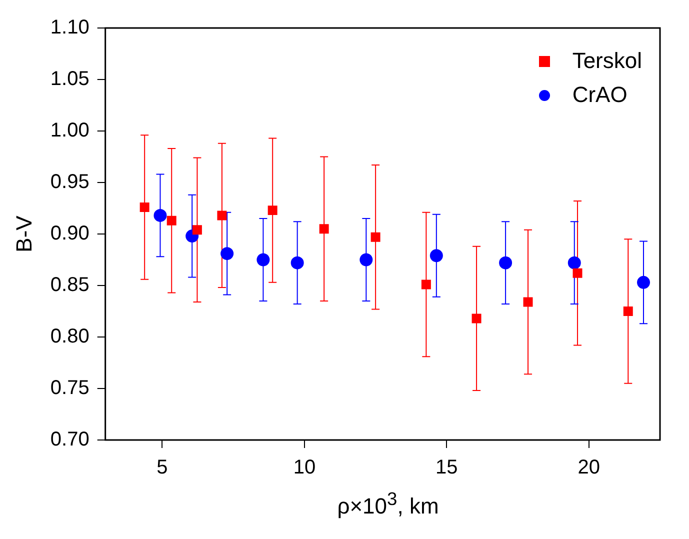  I want to click on y-tick-label: 0.90, so click(70, 233).